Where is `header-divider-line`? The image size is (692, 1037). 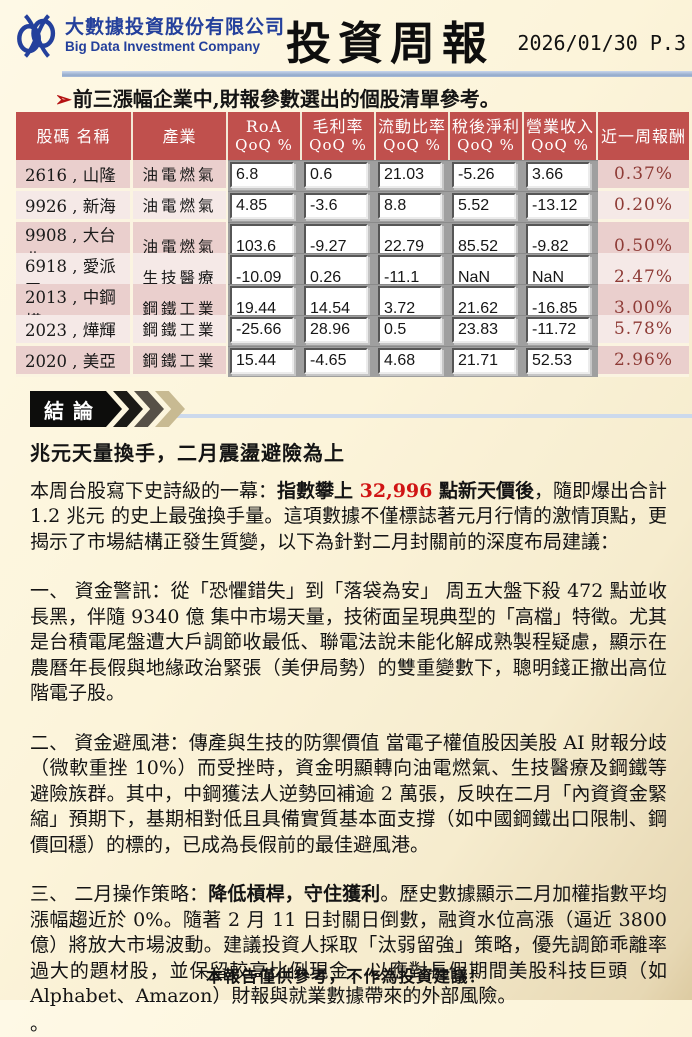
header-divider-line is located at coordinates (377, 74).